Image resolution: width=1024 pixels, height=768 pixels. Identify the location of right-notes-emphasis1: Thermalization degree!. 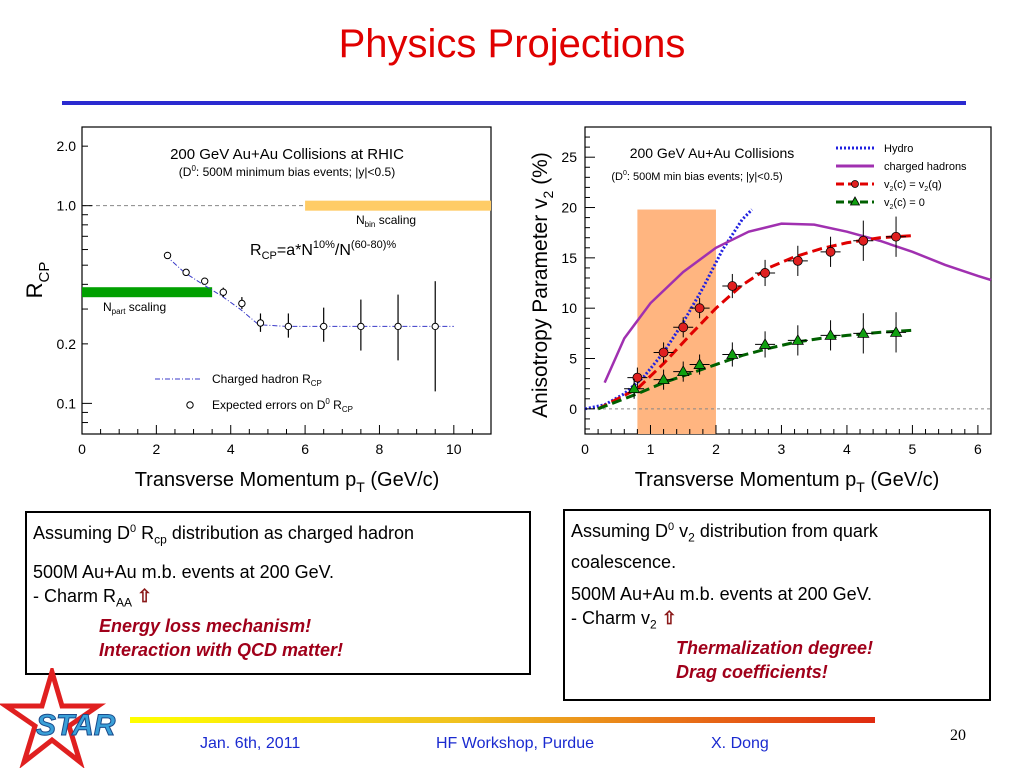
(775, 648).